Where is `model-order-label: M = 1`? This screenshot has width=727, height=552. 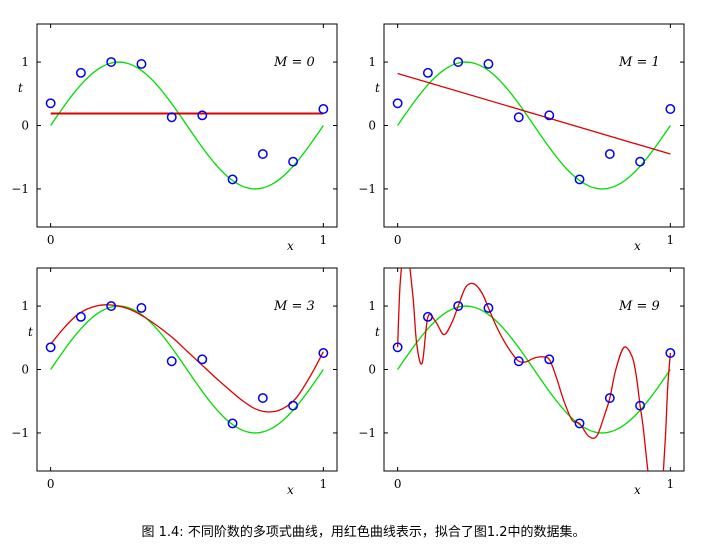 model-order-label: M = 1 is located at coordinates (639, 62).